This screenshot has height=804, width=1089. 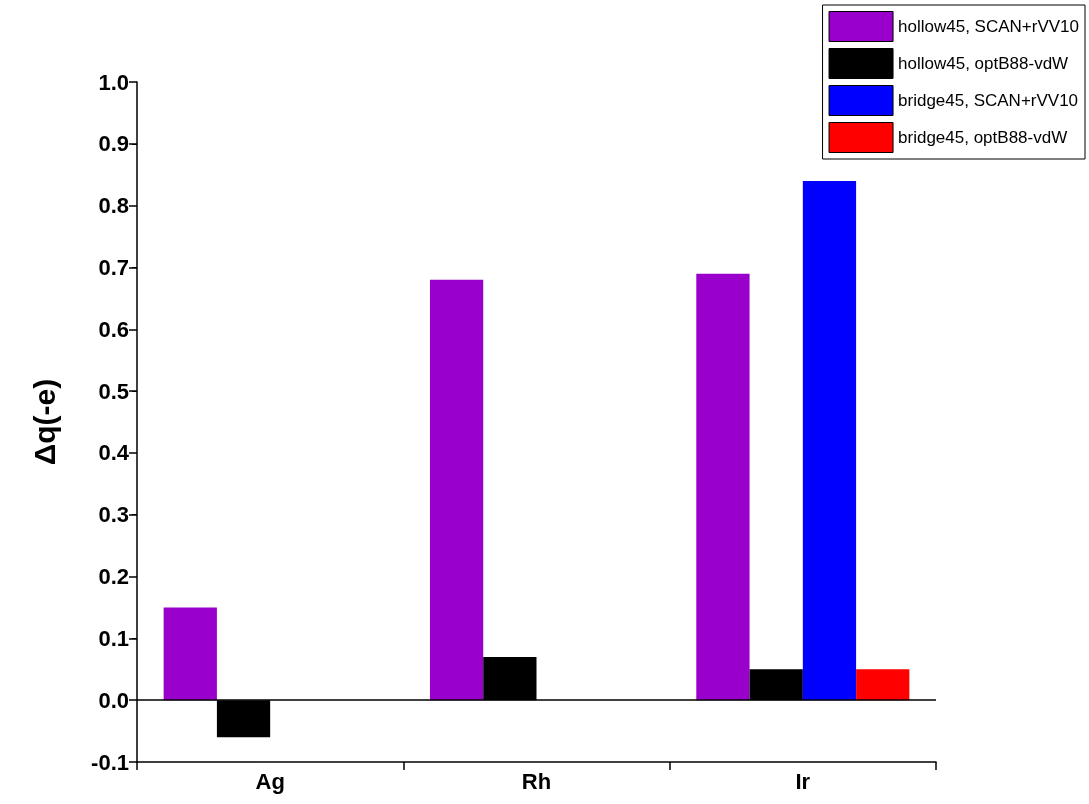 I want to click on y-tick-label: 0.8, so click(x=113, y=206).